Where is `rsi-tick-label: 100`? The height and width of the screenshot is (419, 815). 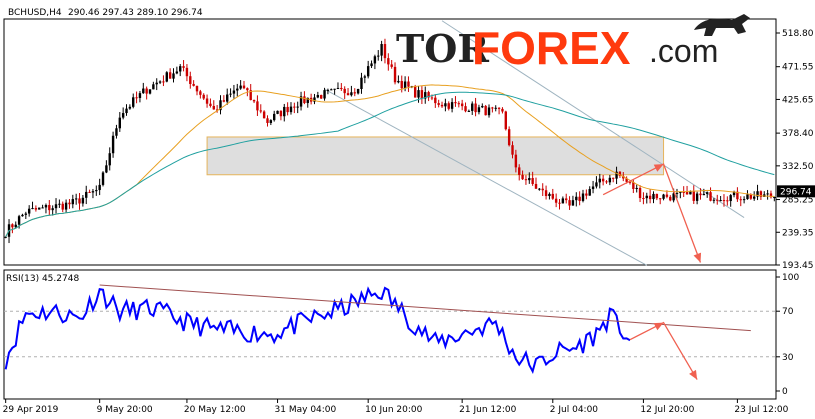 rsi-tick-label: 100 is located at coordinates (790, 278).